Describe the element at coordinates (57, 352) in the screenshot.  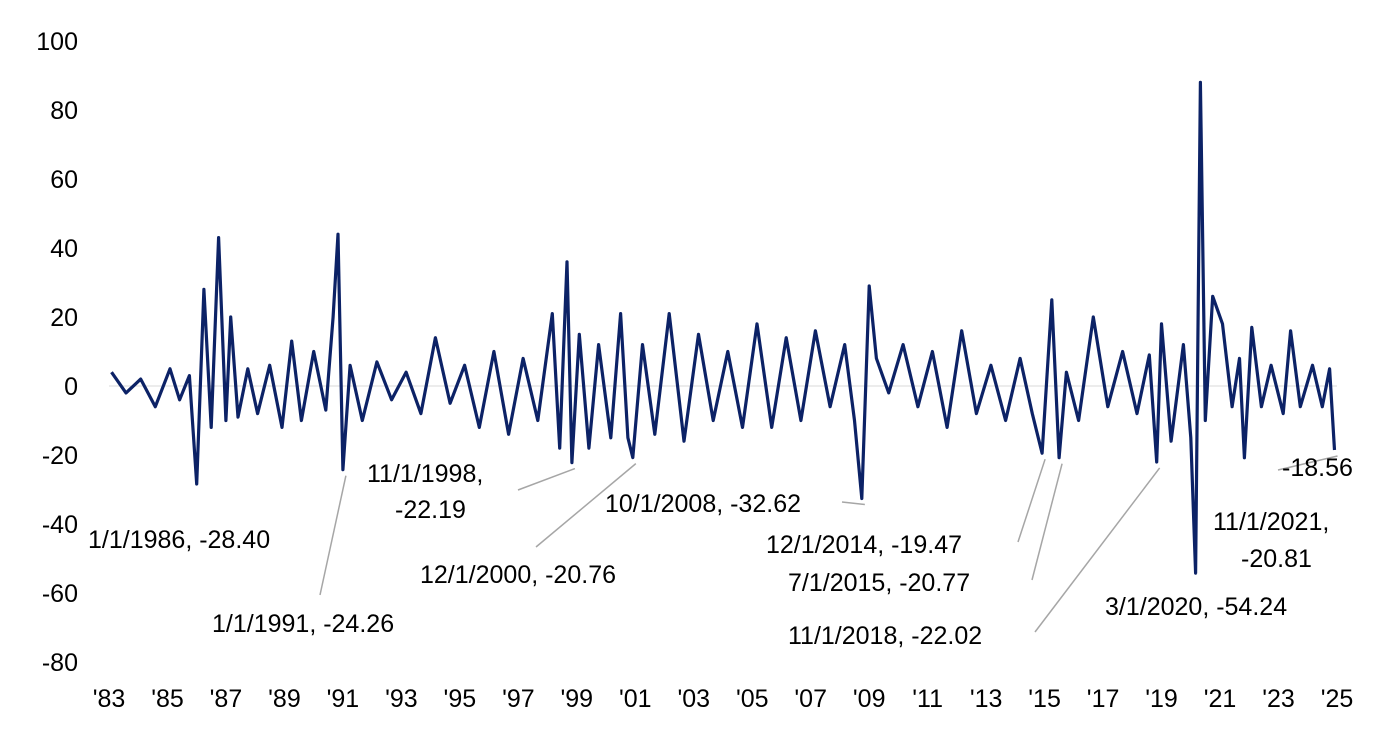
I see `y-axis: 100 80 60 40 20 0 -20 -40 -60 -80` at that location.